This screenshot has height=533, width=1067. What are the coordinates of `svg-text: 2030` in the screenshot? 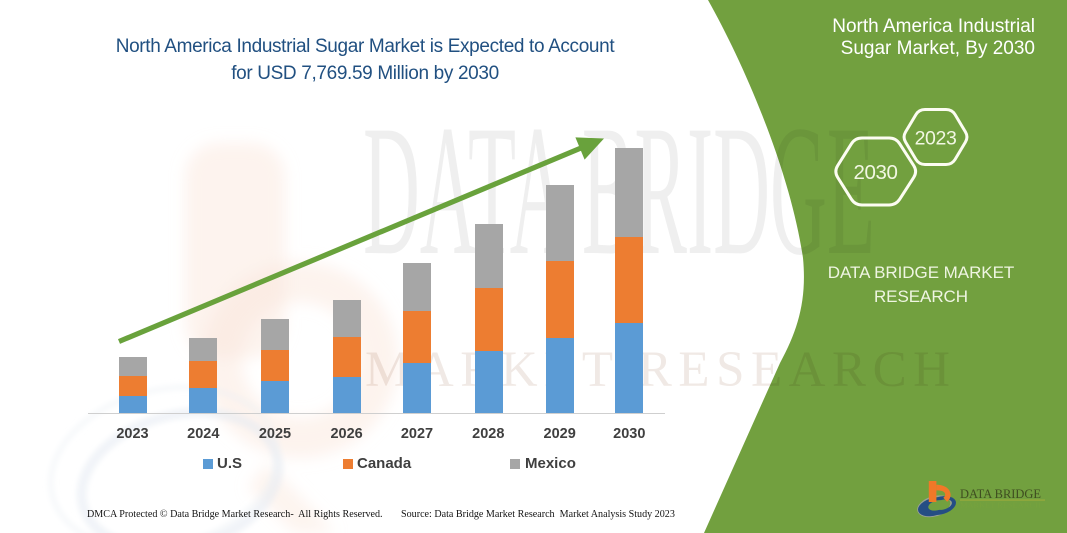 It's located at (875, 172).